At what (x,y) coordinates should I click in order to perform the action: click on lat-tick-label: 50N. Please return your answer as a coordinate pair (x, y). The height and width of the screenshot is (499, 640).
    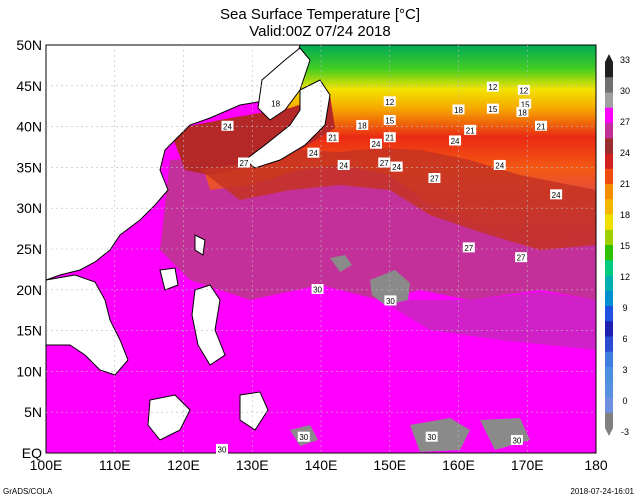
    Looking at the image, I should click on (29, 45).